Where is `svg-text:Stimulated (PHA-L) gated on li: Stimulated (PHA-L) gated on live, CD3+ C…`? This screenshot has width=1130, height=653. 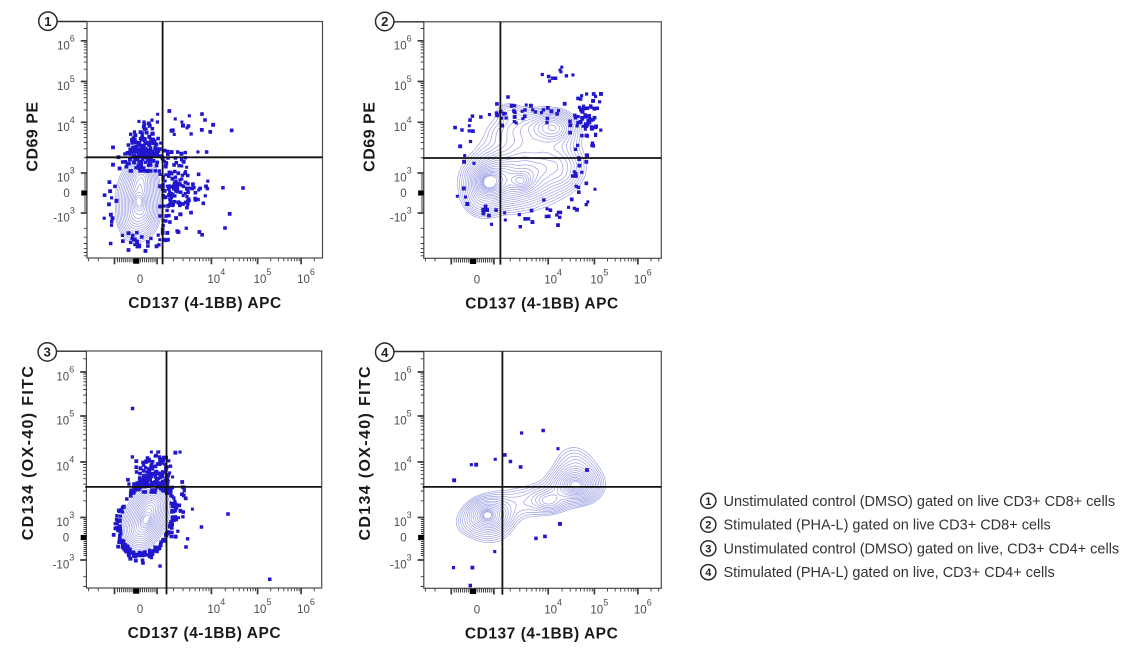
svg-text:Stimulated (PHA-L) gated on li: Stimulated (PHA-L) gated on live, CD3+ C… is located at coordinates (889, 573).